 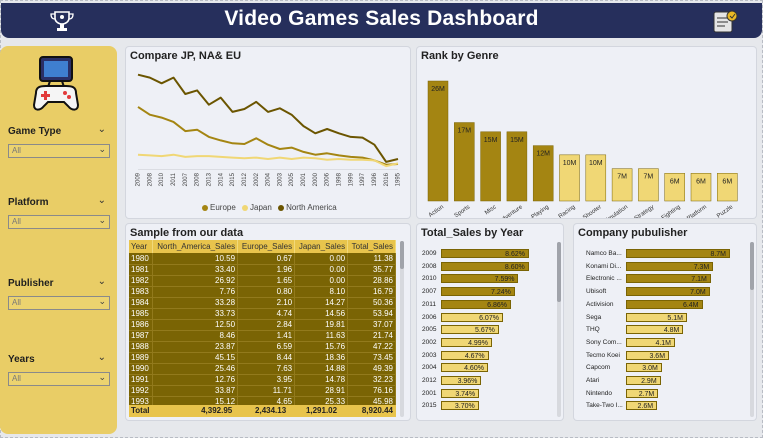 What do you see at coordinates (262, 369) in the screenshot?
I see `table-row: 1990 25.46 7.63 14.88 49.39` at bounding box center [262, 369].